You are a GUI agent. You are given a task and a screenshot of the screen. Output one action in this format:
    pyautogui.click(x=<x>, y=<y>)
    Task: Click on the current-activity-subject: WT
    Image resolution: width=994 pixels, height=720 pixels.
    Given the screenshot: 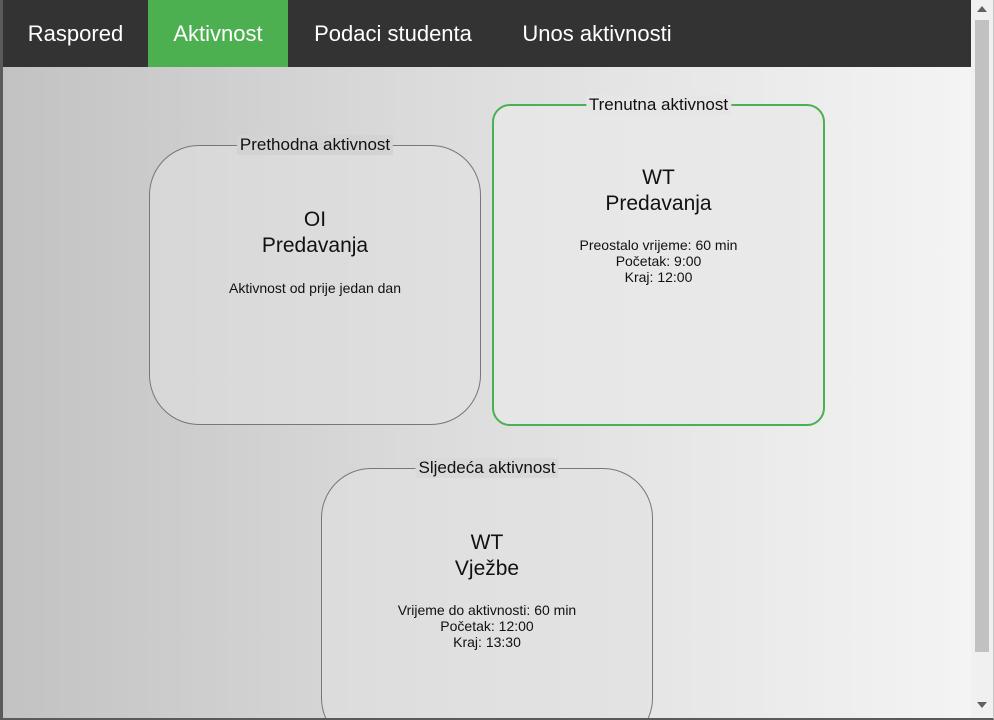 What is the action you would take?
    pyautogui.click(x=658, y=177)
    